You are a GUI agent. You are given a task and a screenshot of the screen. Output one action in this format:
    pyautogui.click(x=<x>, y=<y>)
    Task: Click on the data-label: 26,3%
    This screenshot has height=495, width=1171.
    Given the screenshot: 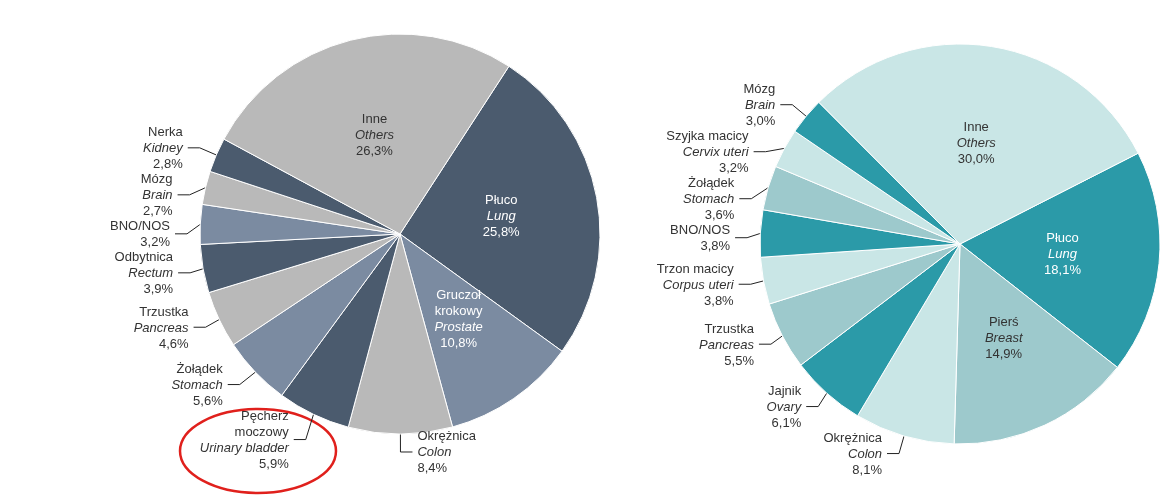 What is the action you would take?
    pyautogui.click(x=375, y=150)
    